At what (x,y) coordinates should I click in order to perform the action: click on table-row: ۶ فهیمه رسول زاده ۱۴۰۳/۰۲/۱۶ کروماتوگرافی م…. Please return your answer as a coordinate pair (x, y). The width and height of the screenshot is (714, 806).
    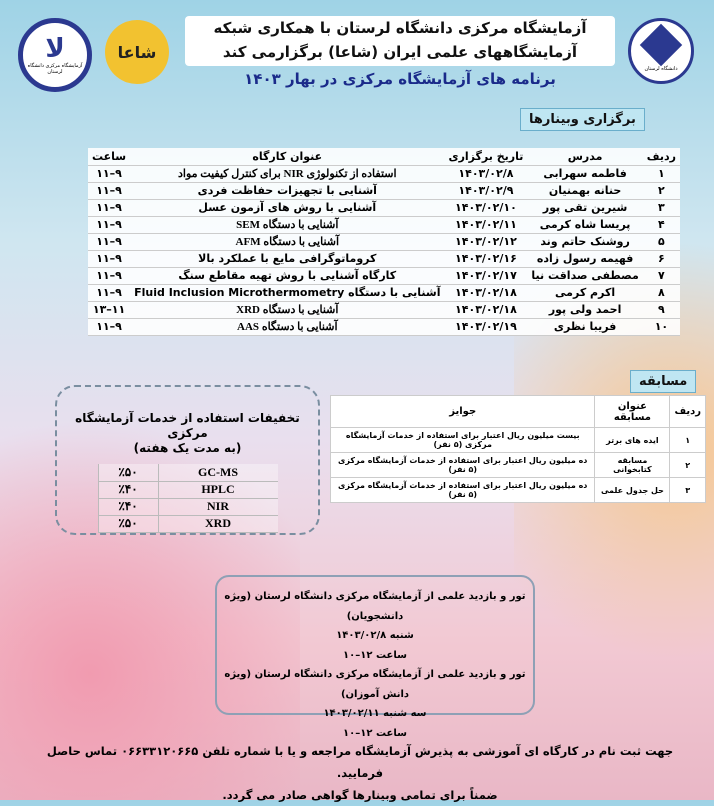
    Looking at the image, I should click on (384, 259).